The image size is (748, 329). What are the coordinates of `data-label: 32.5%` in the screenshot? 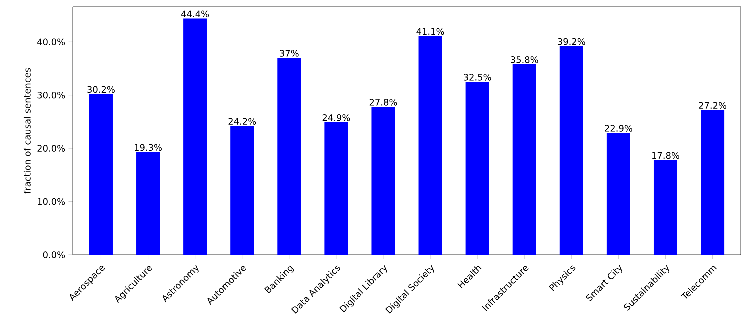 It's located at (478, 77).